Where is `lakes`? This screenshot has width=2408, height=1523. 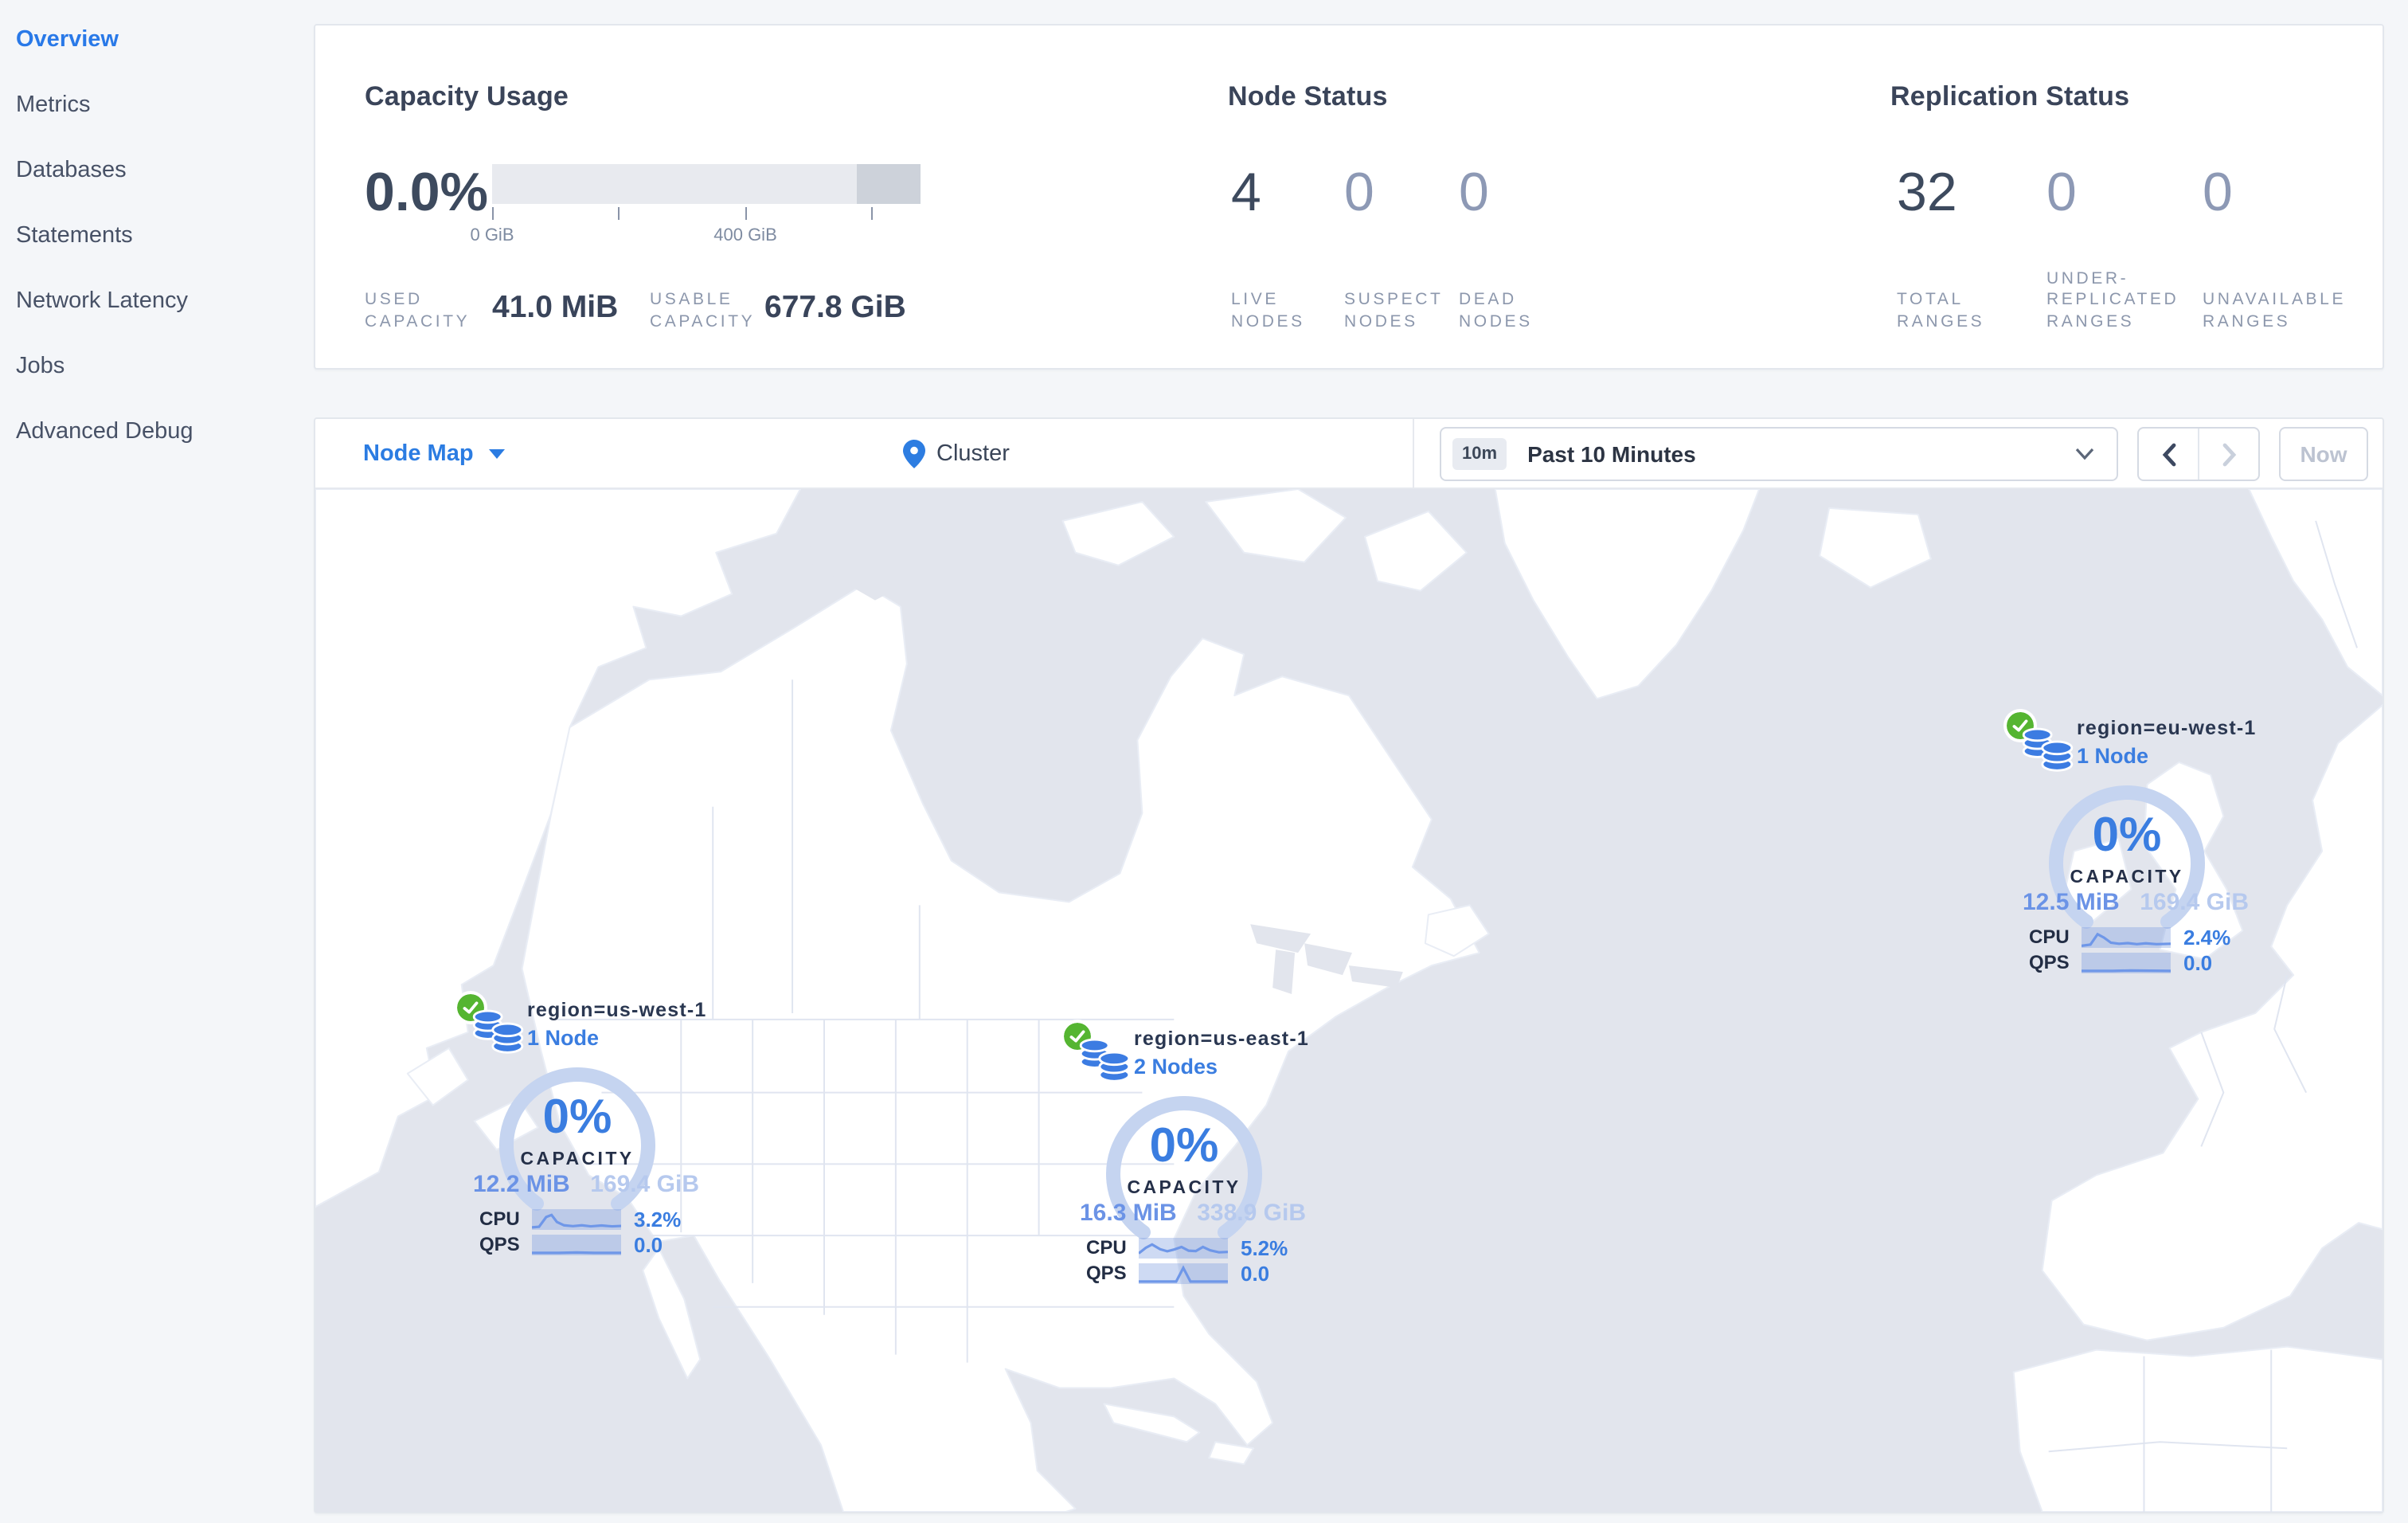
lakes is located at coordinates (1097, 757).